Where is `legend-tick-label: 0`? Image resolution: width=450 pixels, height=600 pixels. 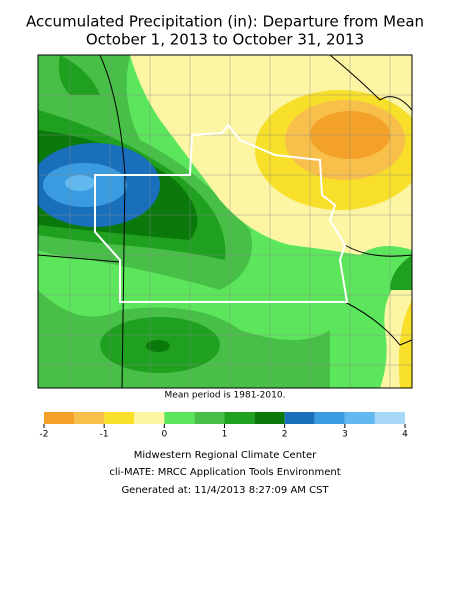 legend-tick-label: 0 is located at coordinates (164, 435).